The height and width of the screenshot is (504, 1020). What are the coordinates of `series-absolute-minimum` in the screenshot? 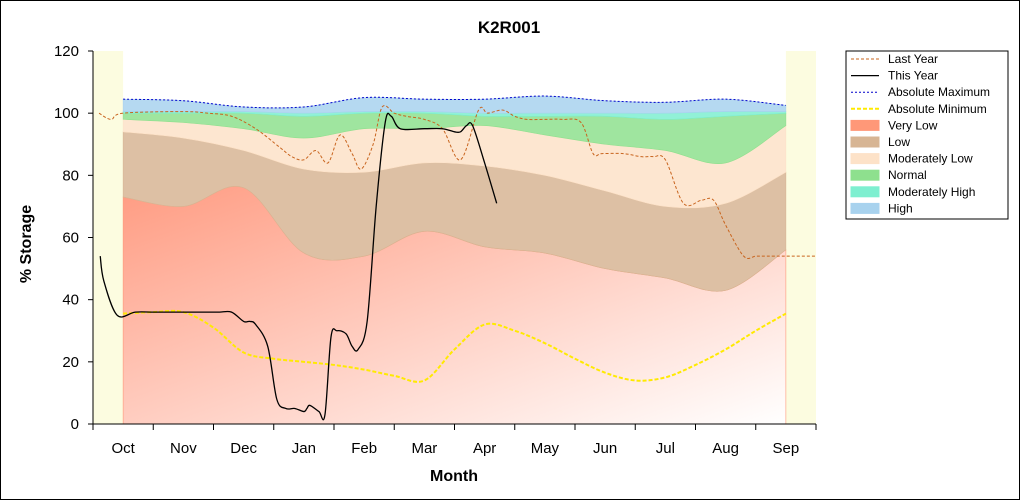 It's located at (455, 346).